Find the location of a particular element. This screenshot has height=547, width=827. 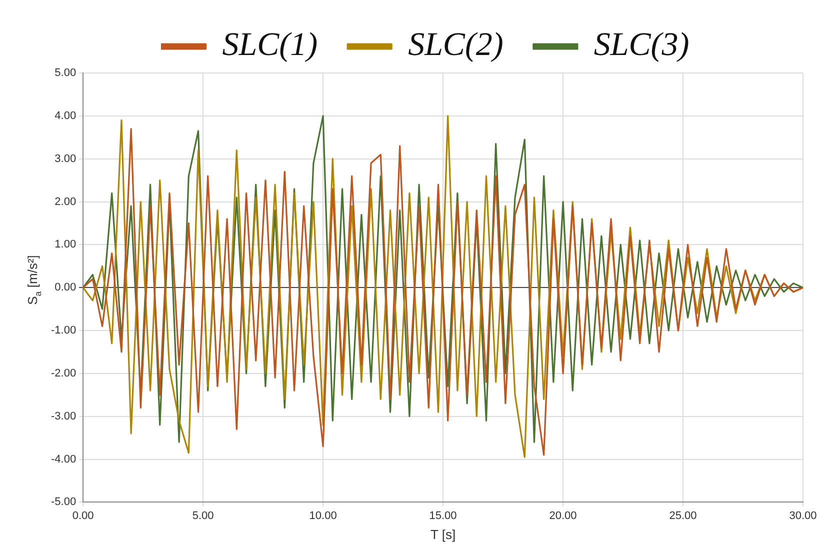

y-tick-label: -5.00 is located at coordinates (63, 502).